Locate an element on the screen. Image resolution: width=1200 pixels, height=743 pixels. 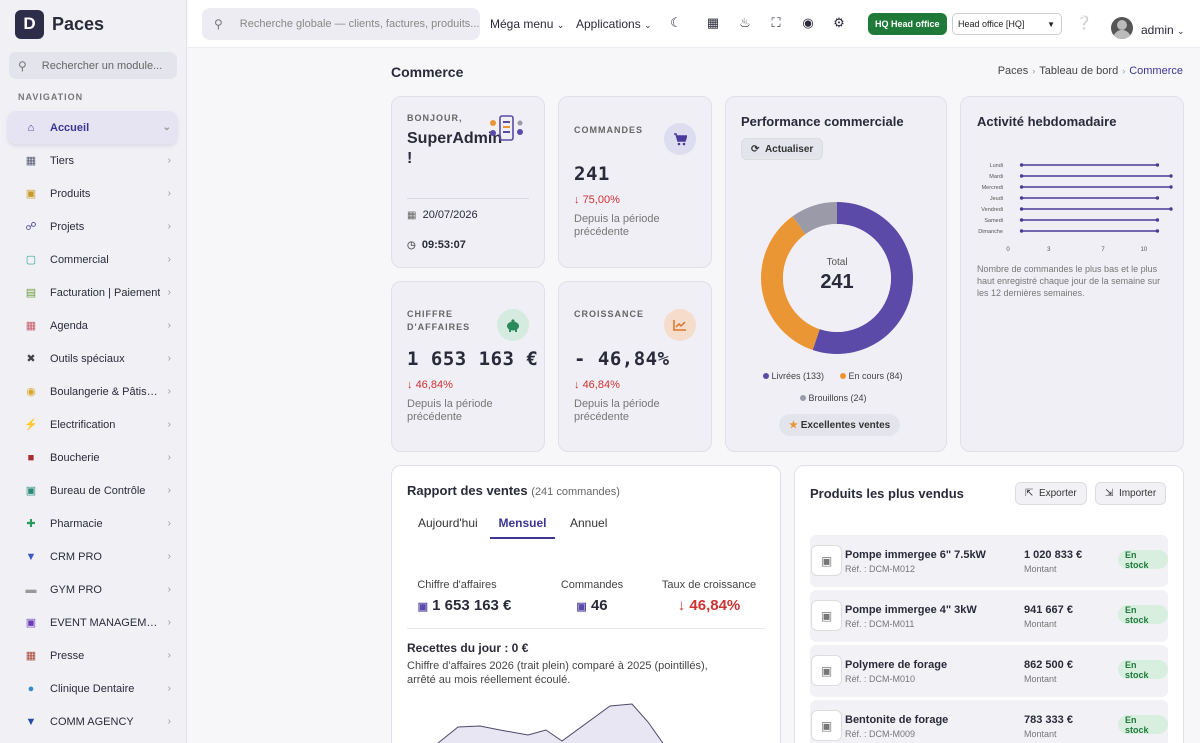
mega-menu-label: Méga menu is located at coordinates (522, 24).